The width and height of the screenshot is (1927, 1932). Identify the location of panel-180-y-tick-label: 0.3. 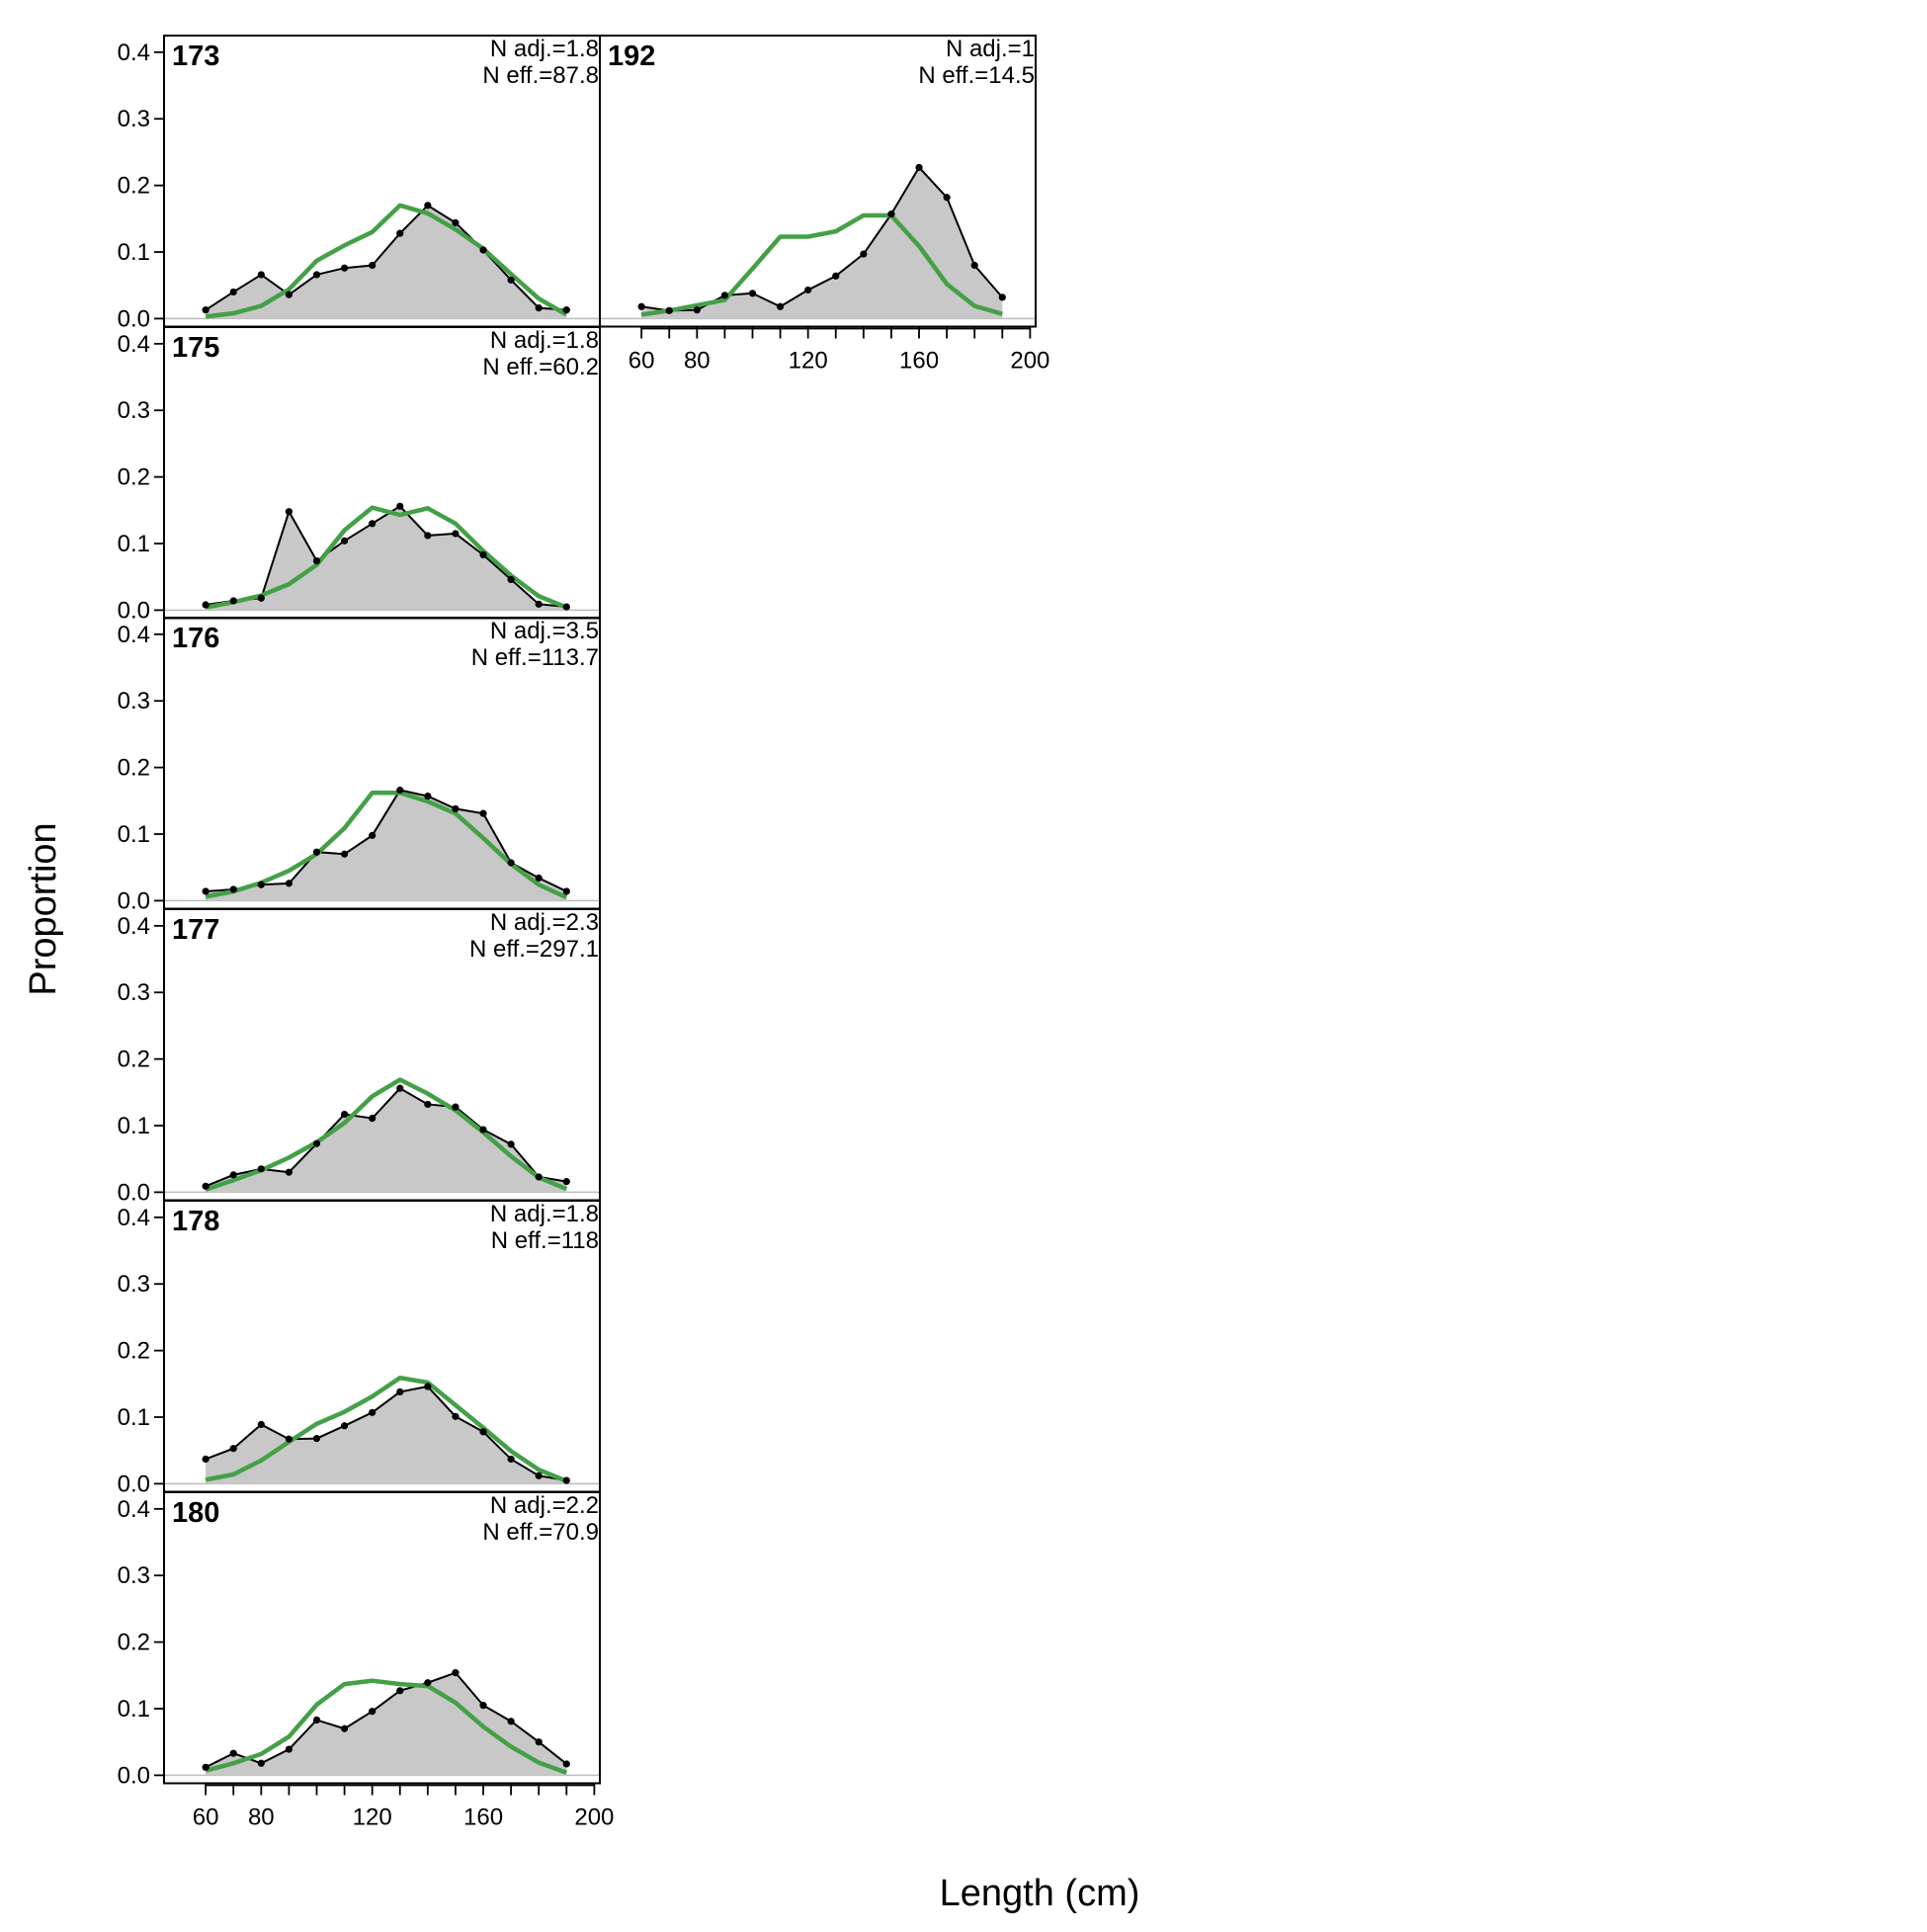
(134, 1575).